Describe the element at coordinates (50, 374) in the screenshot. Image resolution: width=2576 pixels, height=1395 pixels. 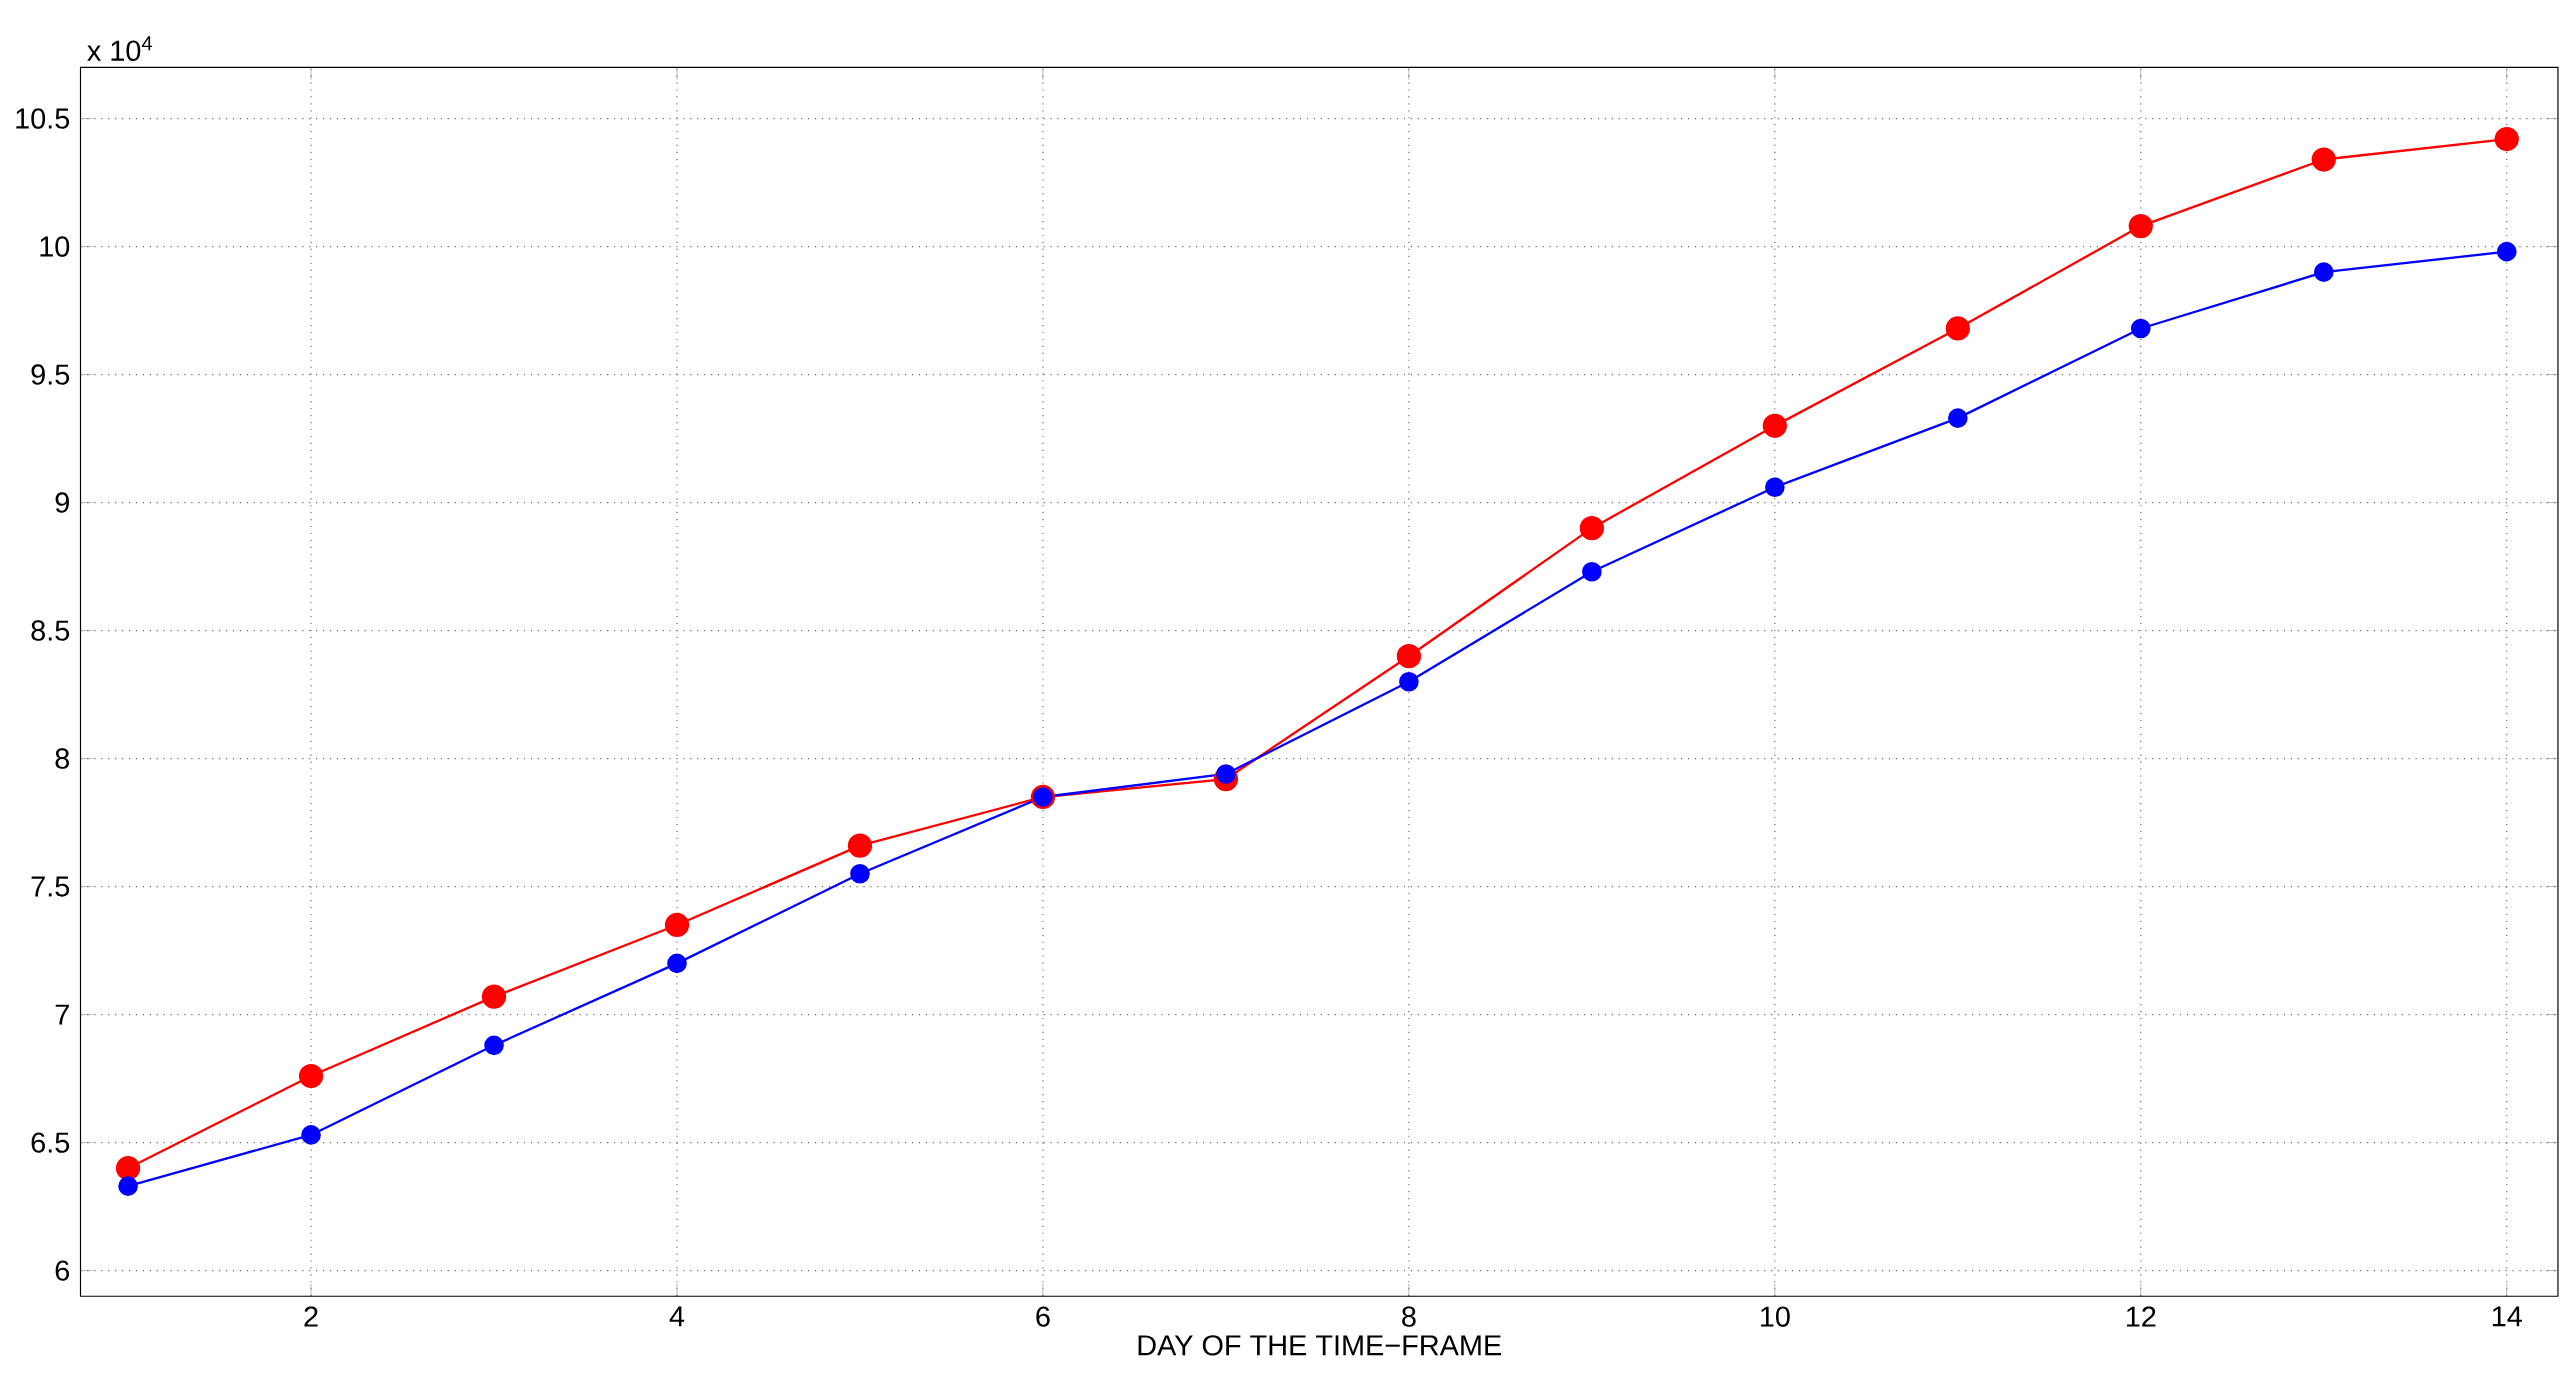
I see `y-tick-label: 9.5` at that location.